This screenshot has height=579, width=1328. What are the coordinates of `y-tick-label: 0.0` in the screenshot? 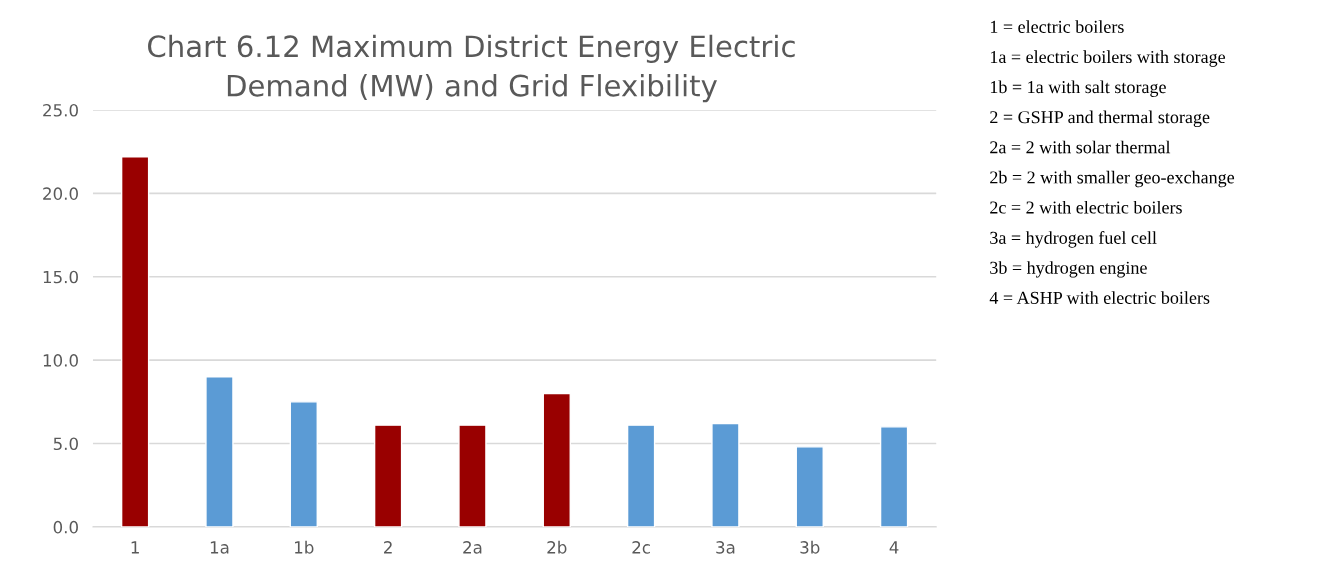 It's located at (65, 527).